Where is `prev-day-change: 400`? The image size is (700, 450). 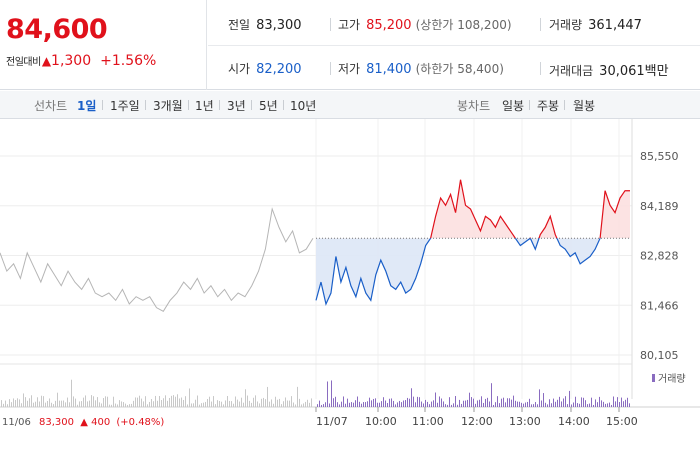 prev-day-change: 400 is located at coordinates (100, 422).